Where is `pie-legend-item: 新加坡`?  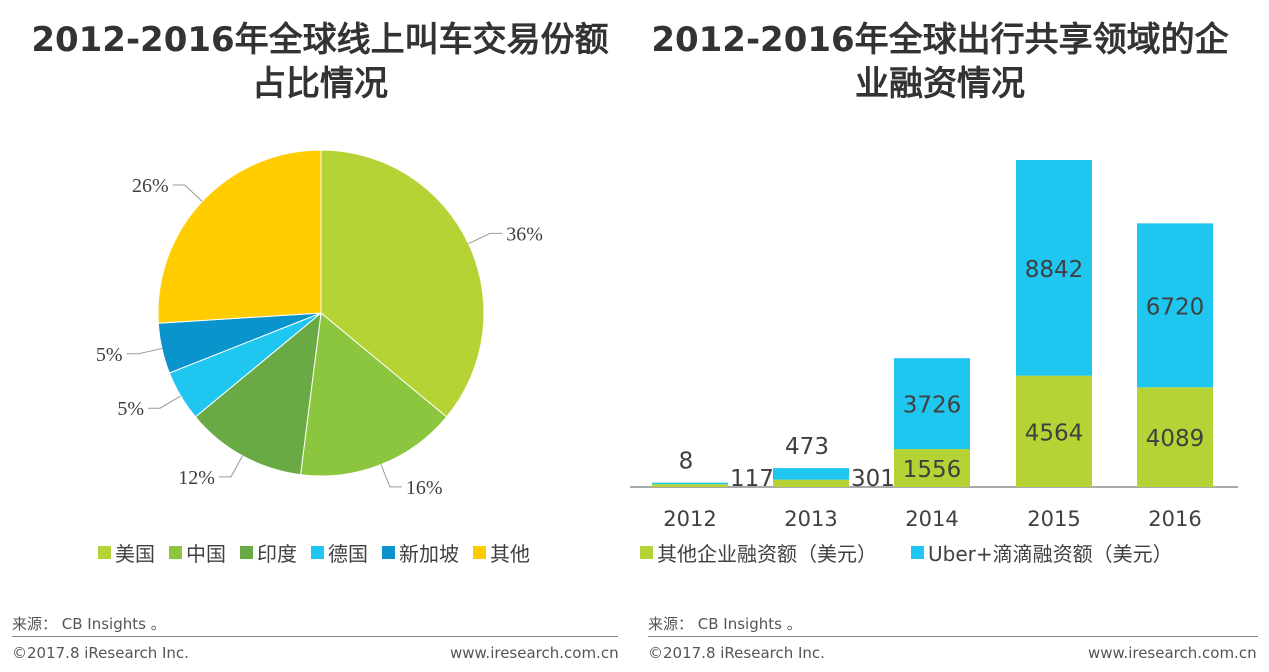 pie-legend-item: 新加坡 is located at coordinates (420, 552).